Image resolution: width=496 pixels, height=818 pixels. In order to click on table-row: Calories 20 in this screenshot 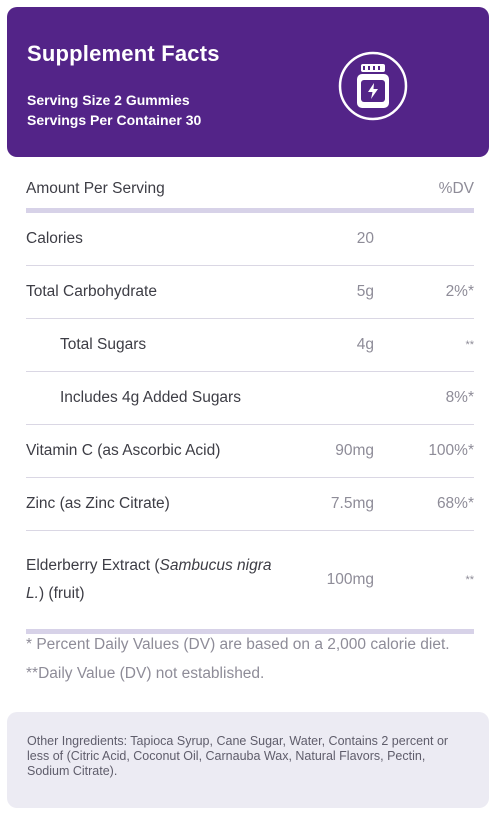, I will do `click(250, 239)`.